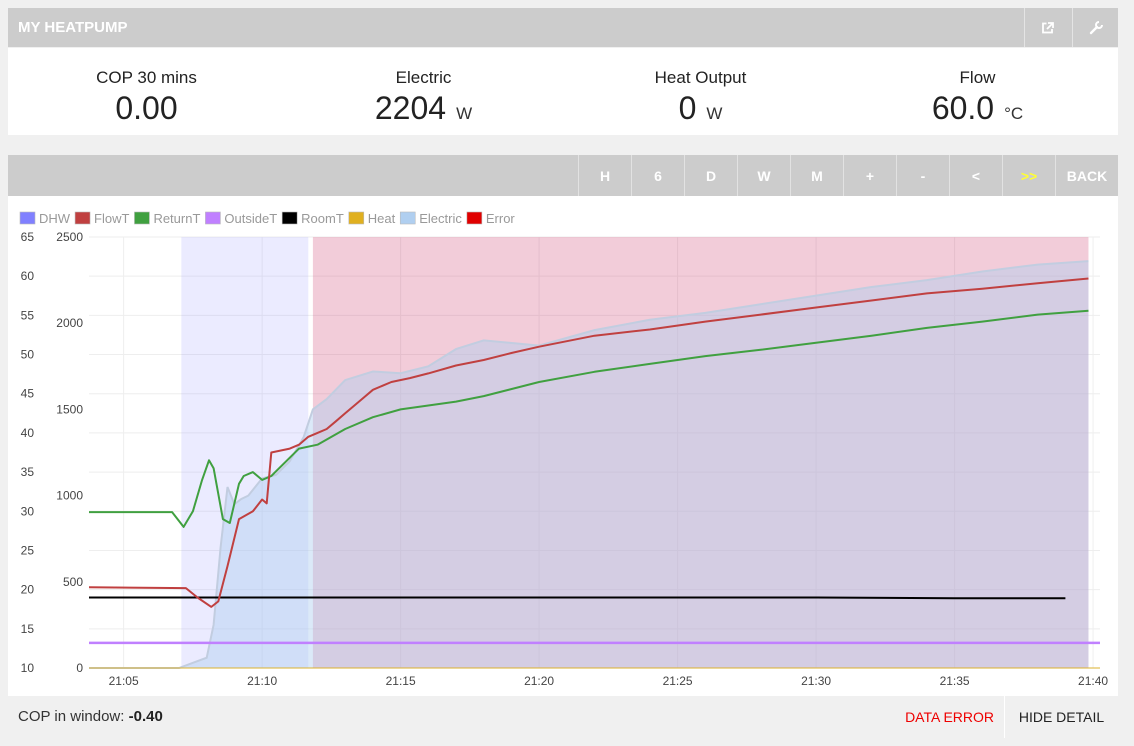  Describe the element at coordinates (922, 175) in the screenshot. I see `zoom-out-button: -` at that location.